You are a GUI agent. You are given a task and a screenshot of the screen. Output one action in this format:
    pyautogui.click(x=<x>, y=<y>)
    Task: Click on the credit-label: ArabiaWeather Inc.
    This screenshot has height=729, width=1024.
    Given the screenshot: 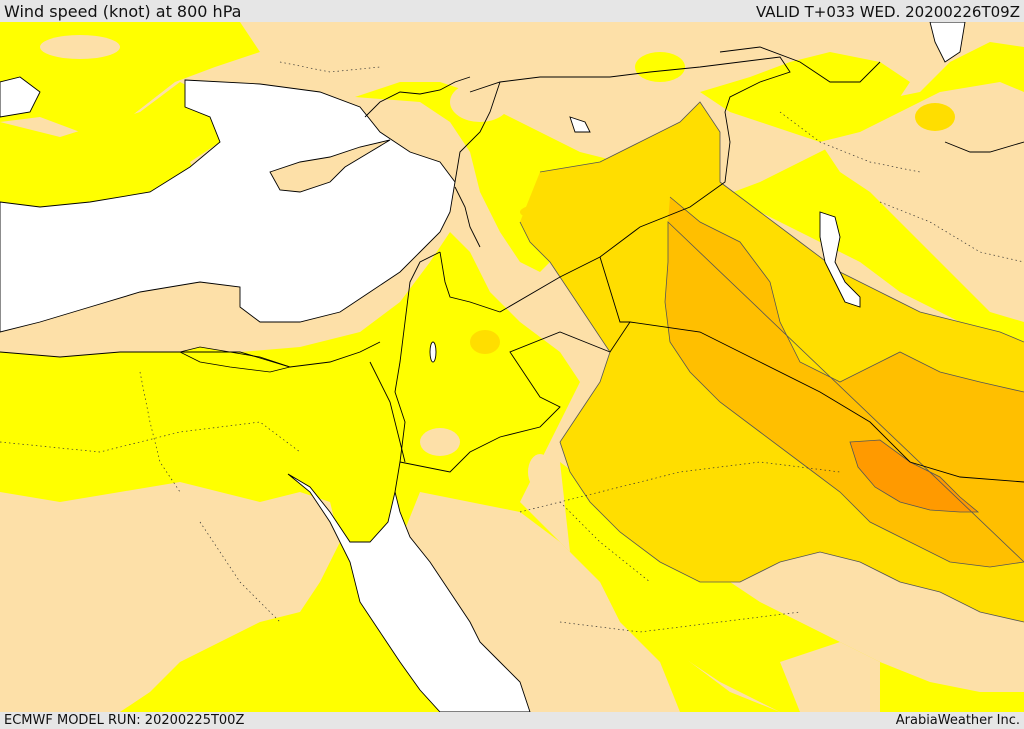 What is the action you would take?
    pyautogui.click(x=957, y=720)
    